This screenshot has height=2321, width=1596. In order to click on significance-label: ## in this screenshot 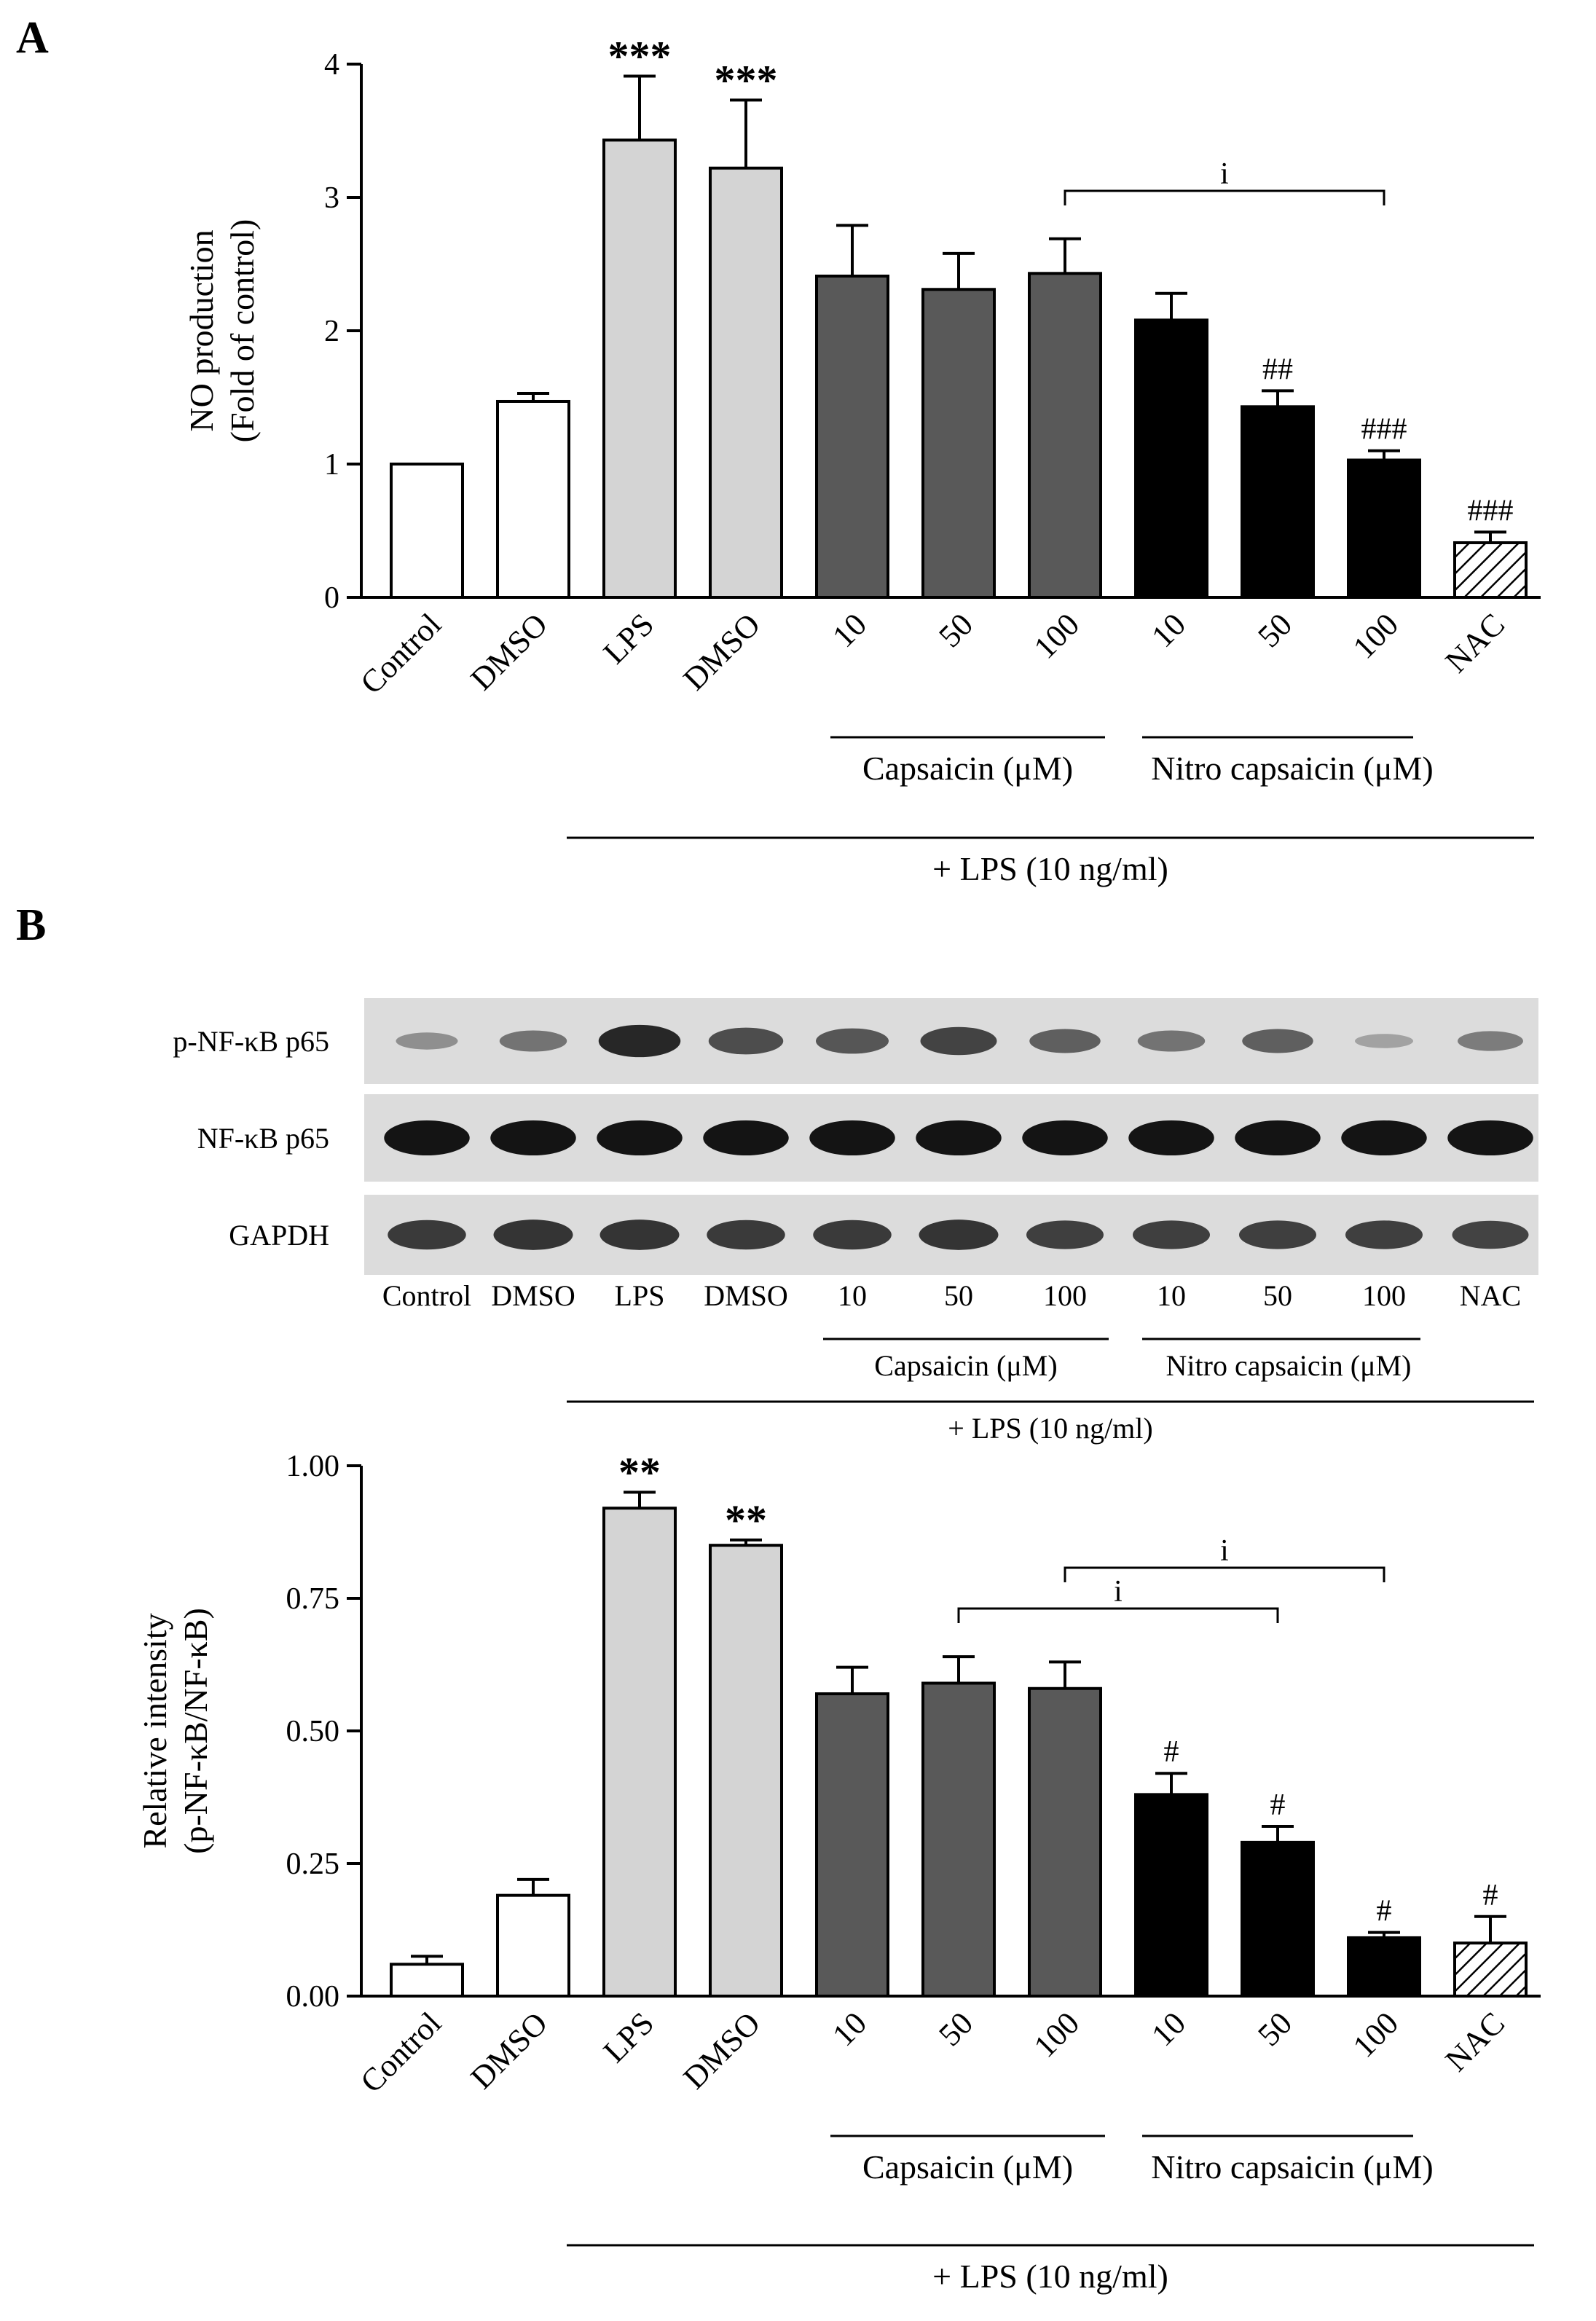, I will do `click(1277, 369)`.